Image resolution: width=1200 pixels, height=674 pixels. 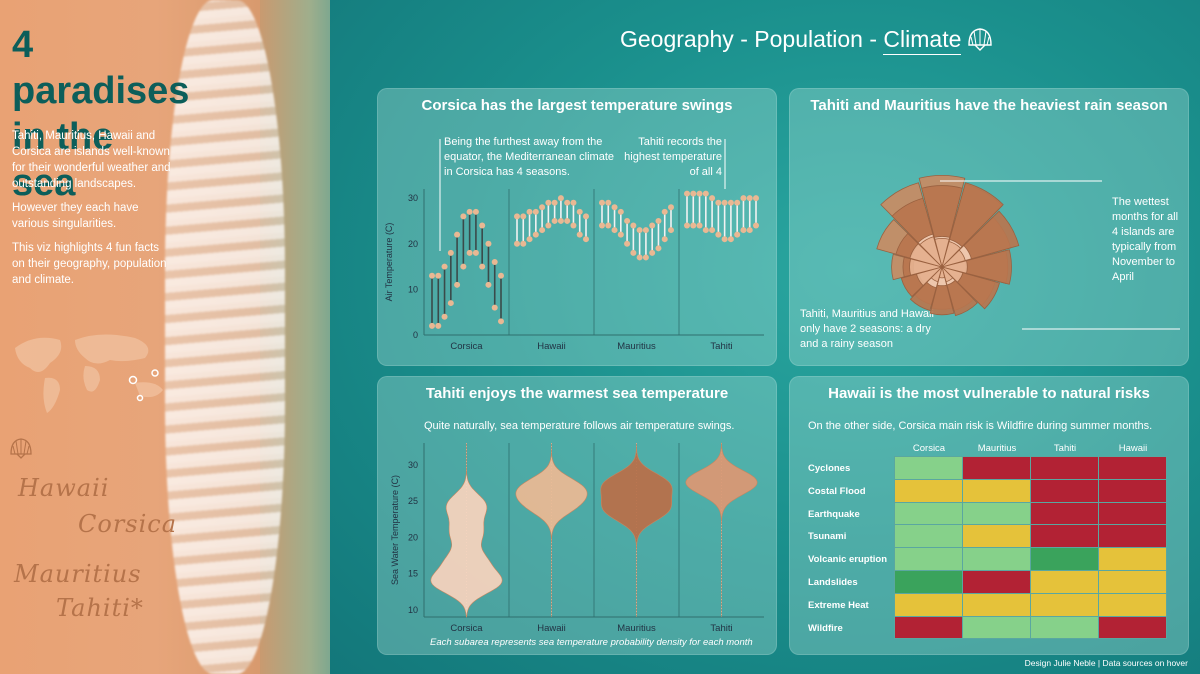 I want to click on nav-population: Population, so click(x=808, y=39).